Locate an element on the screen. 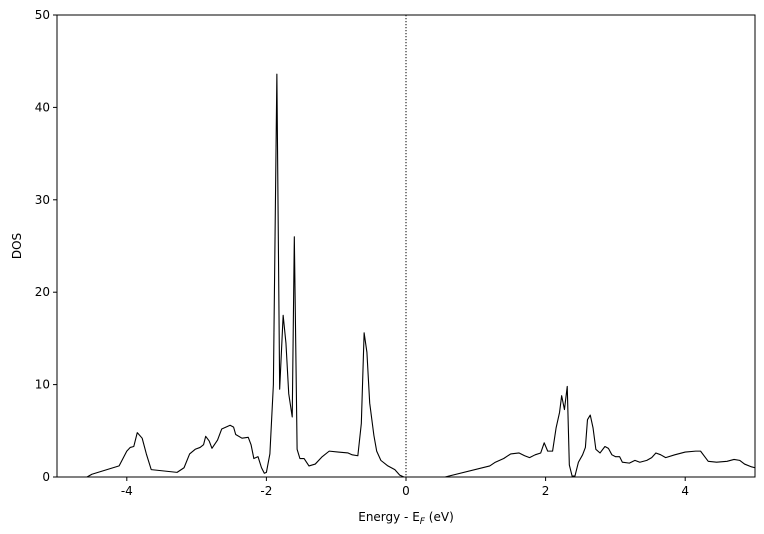 This screenshot has width=764, height=534. x-label-unit: (eV) is located at coordinates (439, 517).